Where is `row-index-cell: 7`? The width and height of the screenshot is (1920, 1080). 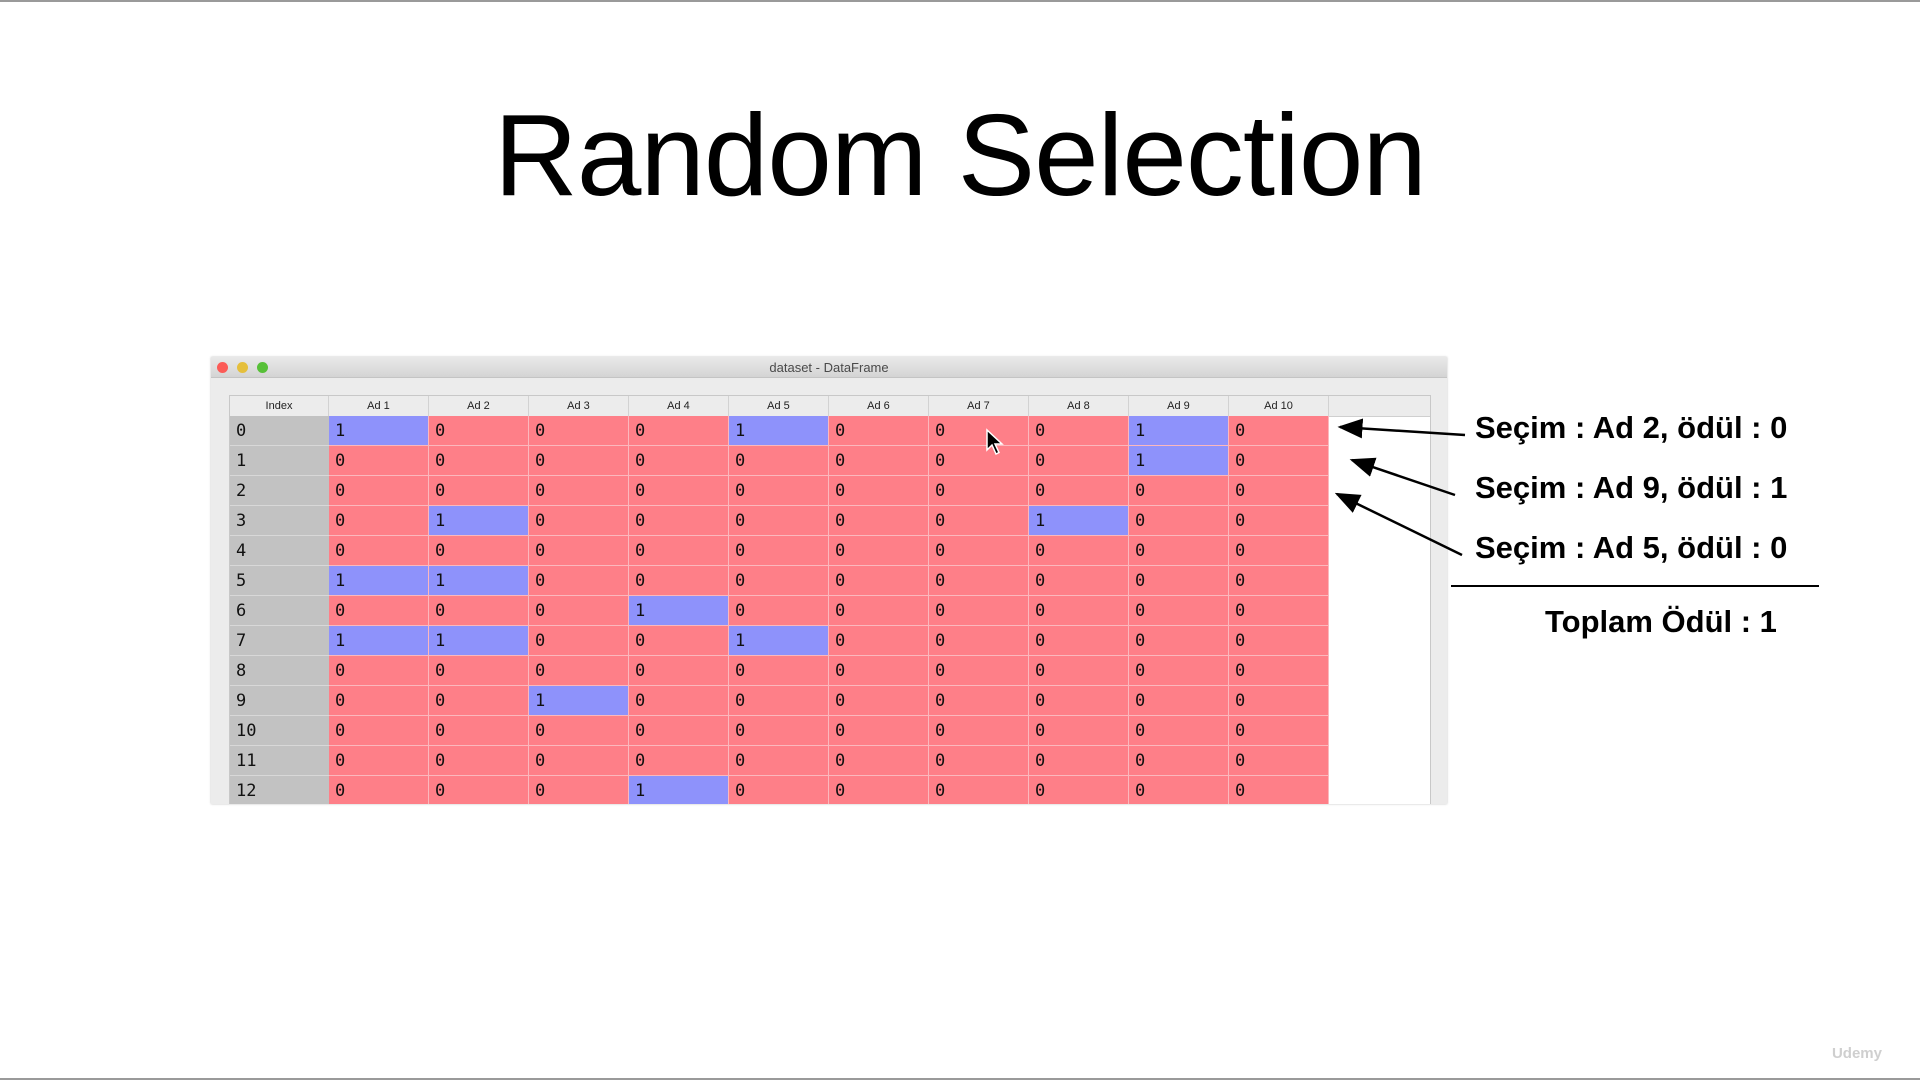
row-index-cell: 7 is located at coordinates (279, 641).